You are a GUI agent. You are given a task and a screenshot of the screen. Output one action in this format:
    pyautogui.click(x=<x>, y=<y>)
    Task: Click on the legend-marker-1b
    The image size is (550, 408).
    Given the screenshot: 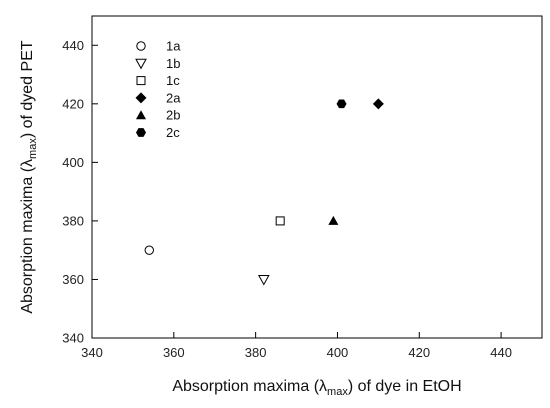 What is the action you would take?
    pyautogui.click(x=141, y=64)
    